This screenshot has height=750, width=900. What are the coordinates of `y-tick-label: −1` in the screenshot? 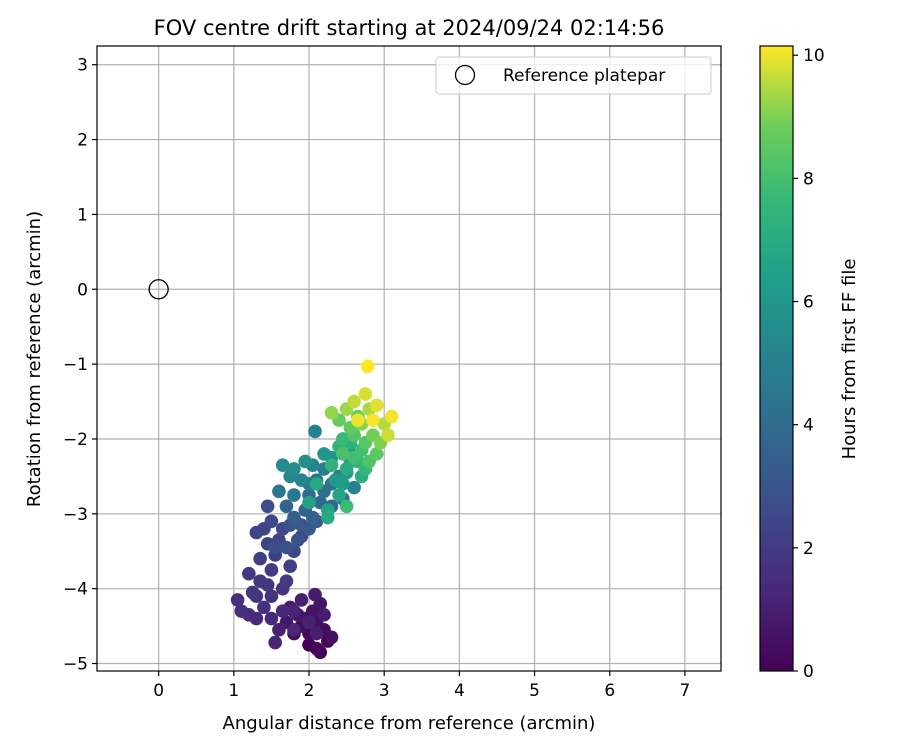 It's located at (75, 365).